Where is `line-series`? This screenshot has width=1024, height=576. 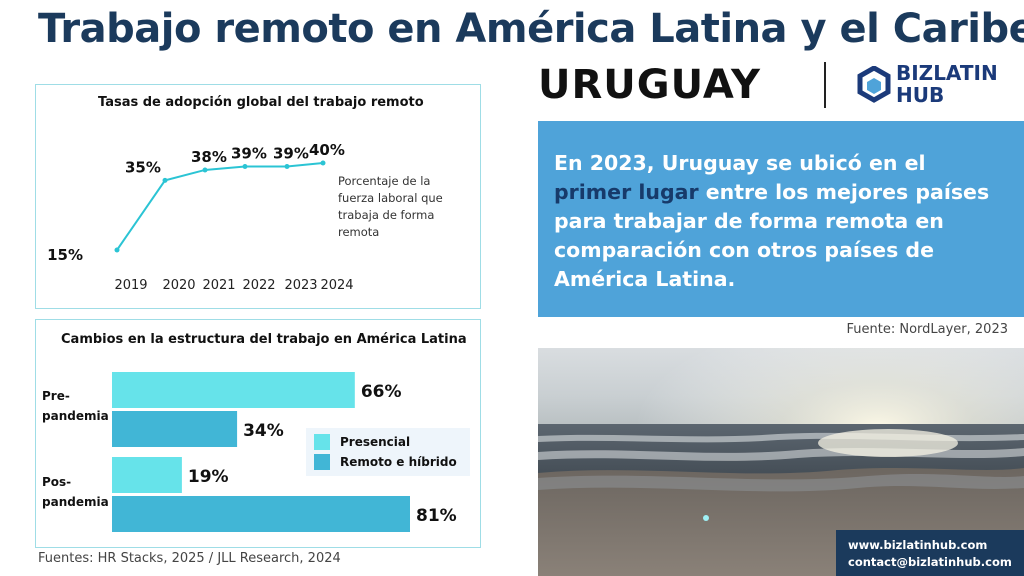 line-series is located at coordinates (220, 206).